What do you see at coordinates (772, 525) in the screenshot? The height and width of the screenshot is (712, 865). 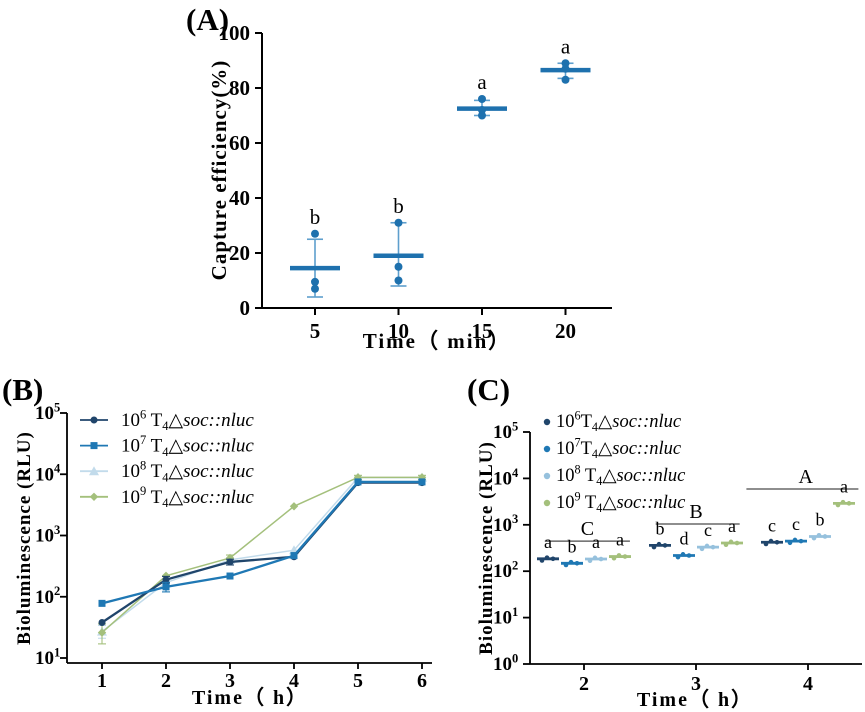 I see `sig-label: c` at bounding box center [772, 525].